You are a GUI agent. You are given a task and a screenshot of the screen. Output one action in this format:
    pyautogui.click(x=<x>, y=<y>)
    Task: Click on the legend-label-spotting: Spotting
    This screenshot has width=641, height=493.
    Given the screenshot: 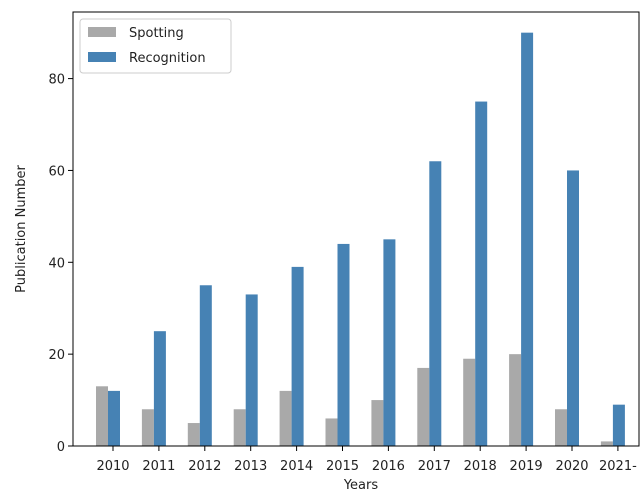 What is the action you would take?
    pyautogui.click(x=156, y=33)
    